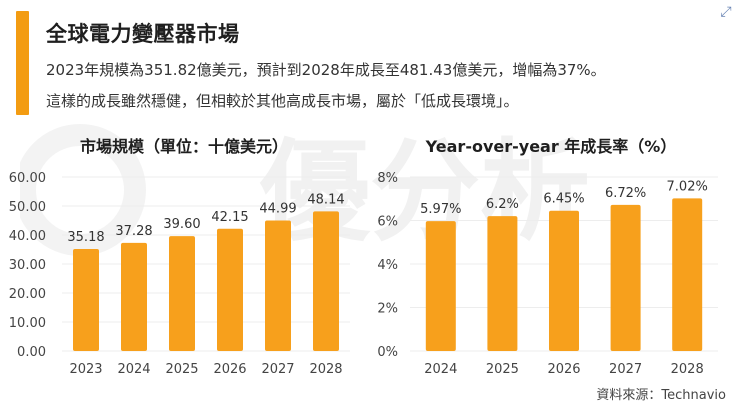  I want to click on data-label: 42.15, so click(229, 217).